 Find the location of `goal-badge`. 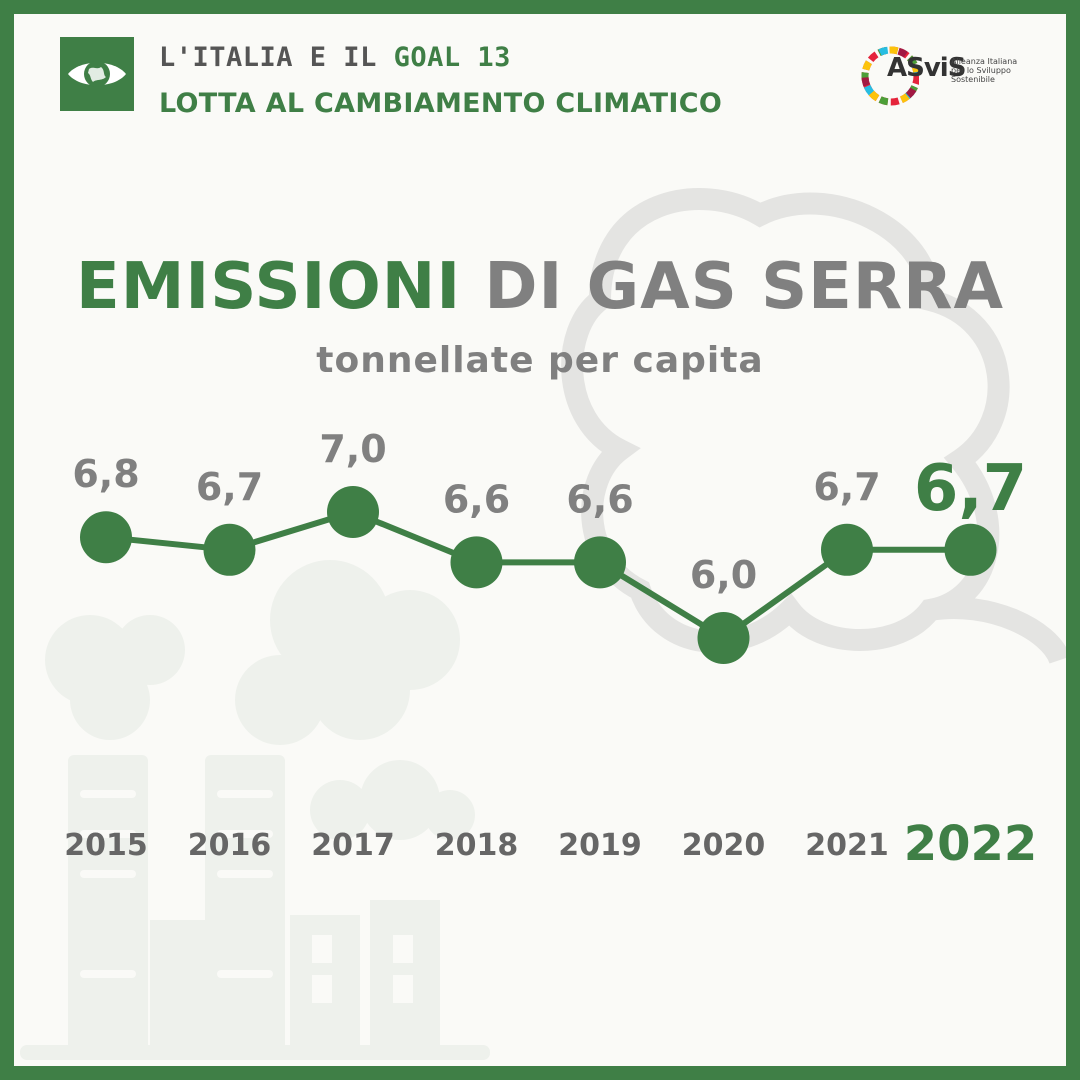

goal-badge is located at coordinates (97, 74).